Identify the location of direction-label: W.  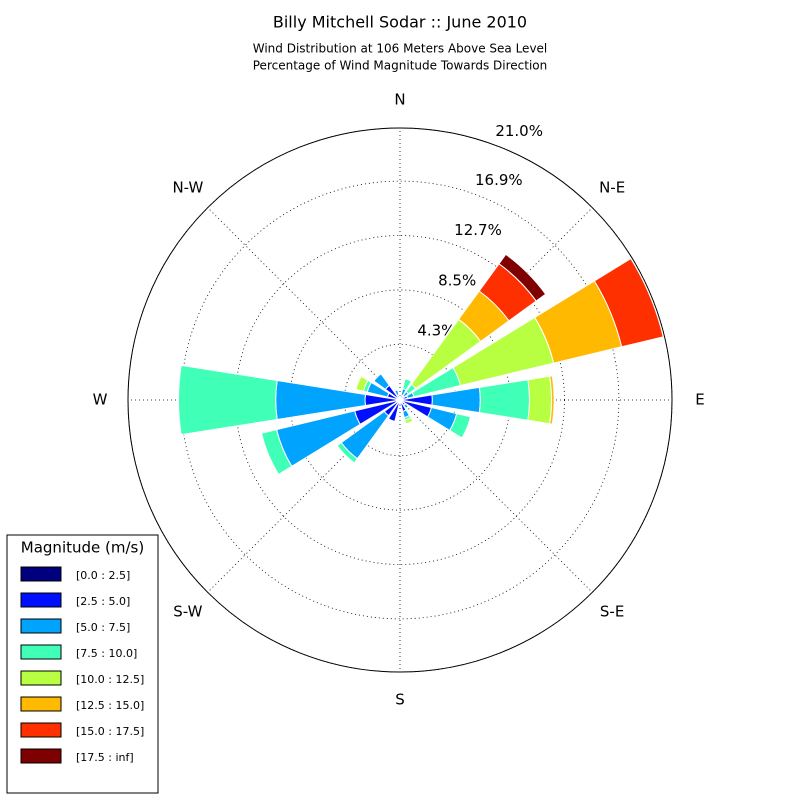
(100, 400).